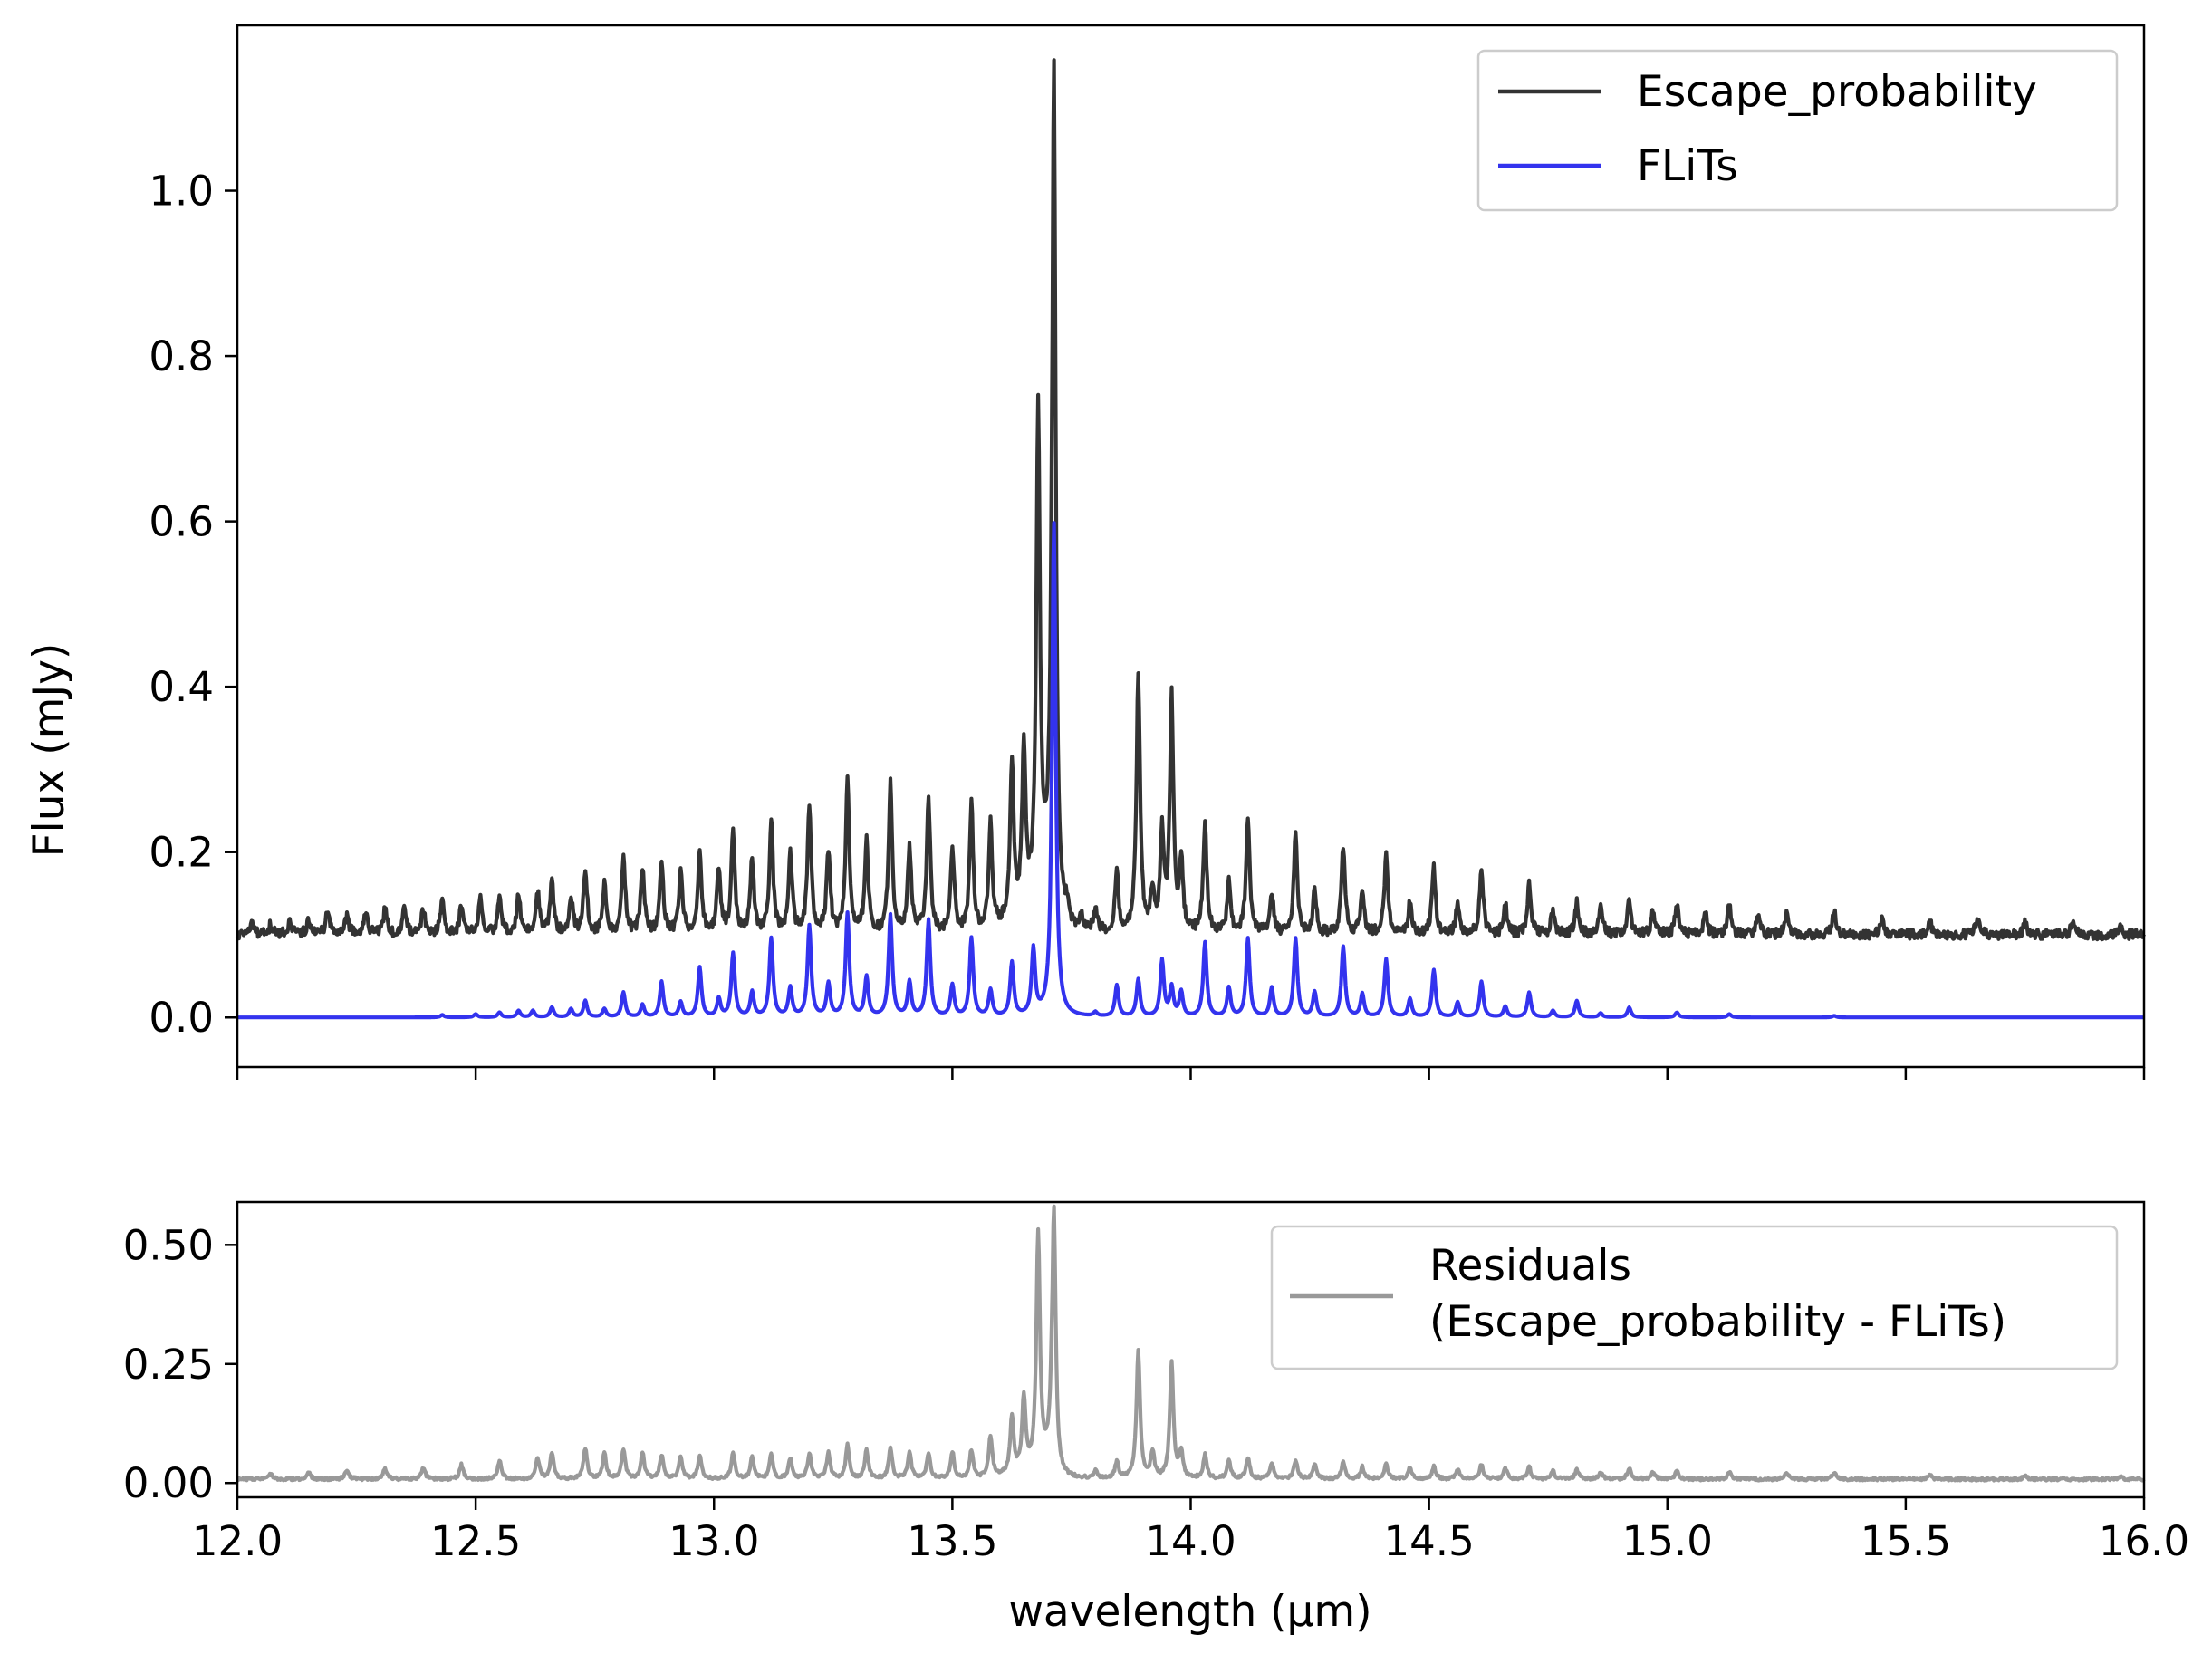 The height and width of the screenshot is (1654, 2212). I want to click on x-tick-label: 13.5, so click(952, 1541).